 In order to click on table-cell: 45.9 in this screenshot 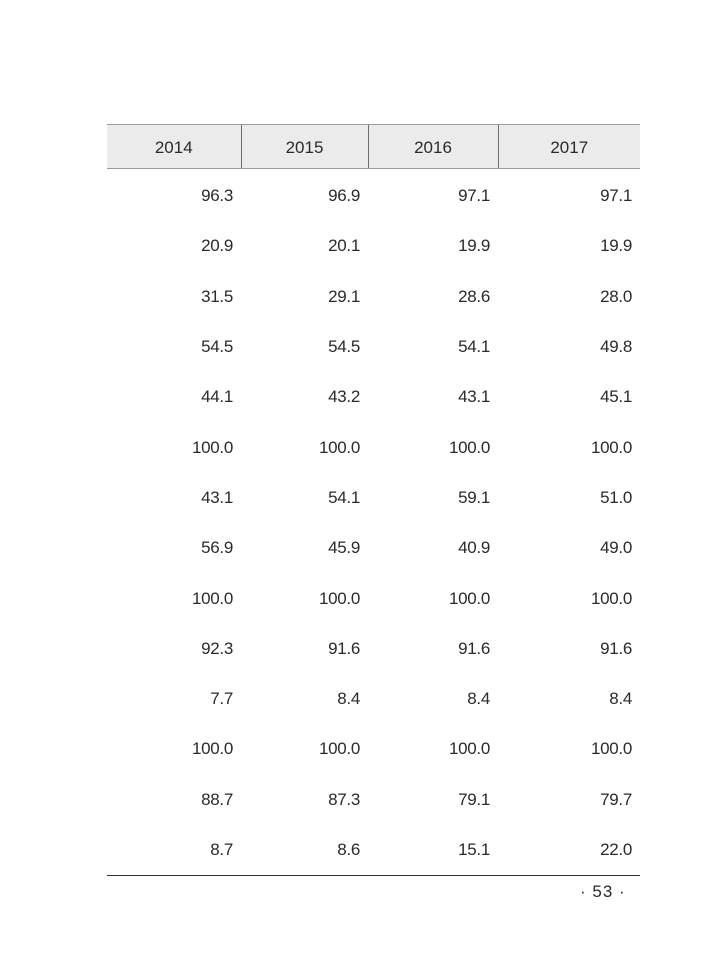, I will do `click(344, 548)`.